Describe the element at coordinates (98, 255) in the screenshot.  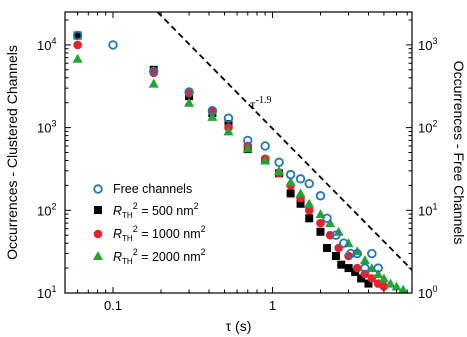
I see `legend-marker-2000` at that location.